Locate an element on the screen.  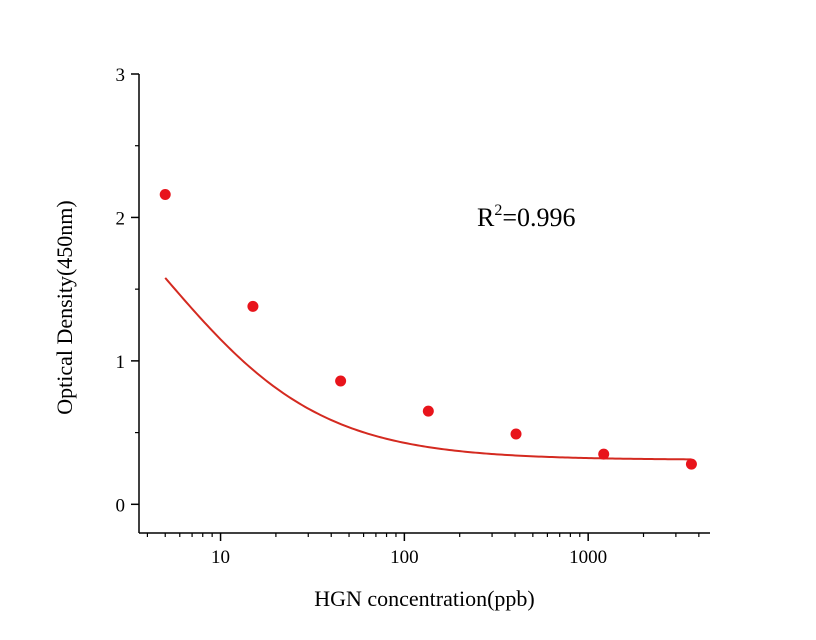
r-squared-superscript: 2 is located at coordinates (498, 210).